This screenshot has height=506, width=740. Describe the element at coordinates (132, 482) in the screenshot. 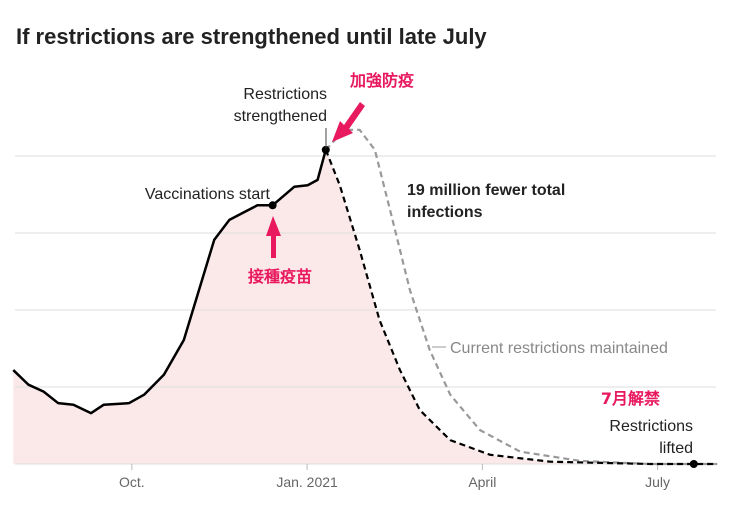

I see `x-tick-label: Oct.` at that location.